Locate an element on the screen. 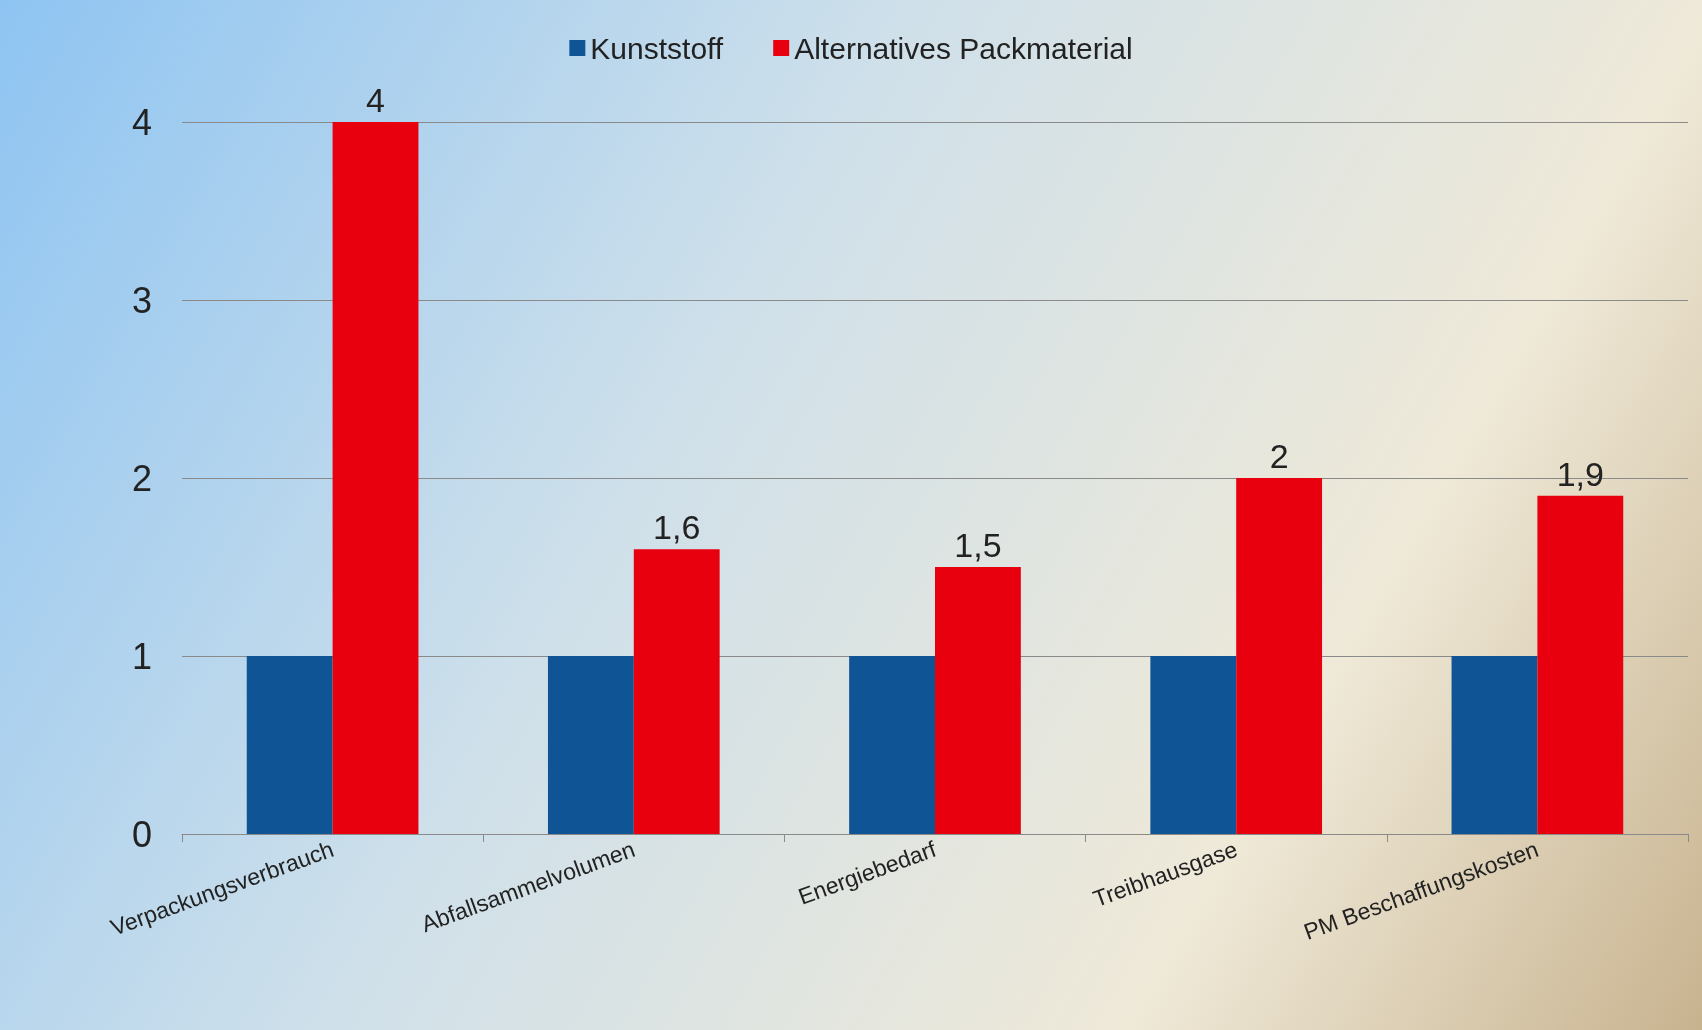 The height and width of the screenshot is (1030, 1702). data-label: 1,6 is located at coordinates (677, 527).